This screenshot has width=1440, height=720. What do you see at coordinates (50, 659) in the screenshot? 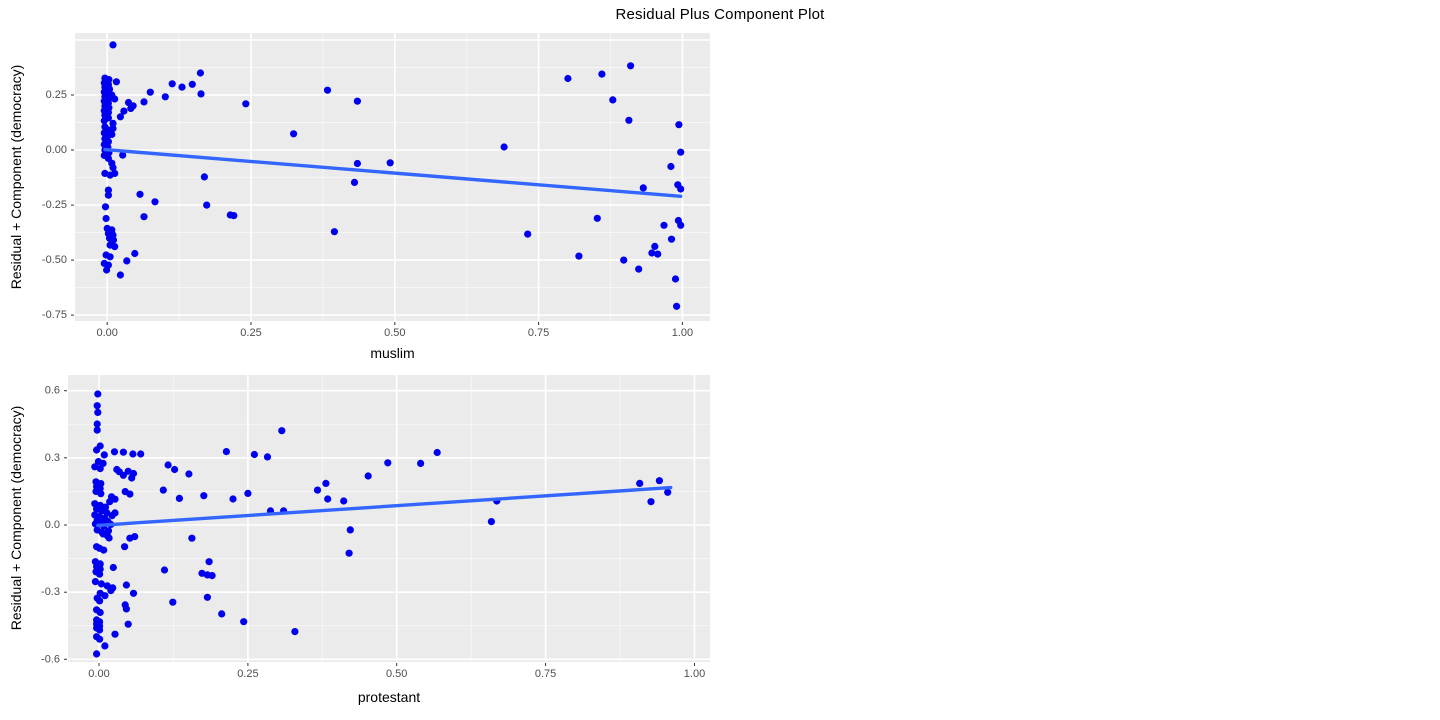
I see `y-tick-label: -0.6` at bounding box center [50, 659].